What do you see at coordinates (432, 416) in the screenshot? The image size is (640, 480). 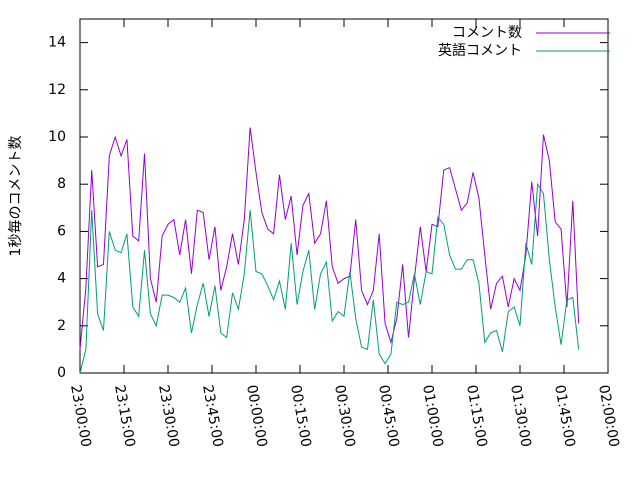 I see `x-tick-label: 01:00:00` at bounding box center [432, 416].